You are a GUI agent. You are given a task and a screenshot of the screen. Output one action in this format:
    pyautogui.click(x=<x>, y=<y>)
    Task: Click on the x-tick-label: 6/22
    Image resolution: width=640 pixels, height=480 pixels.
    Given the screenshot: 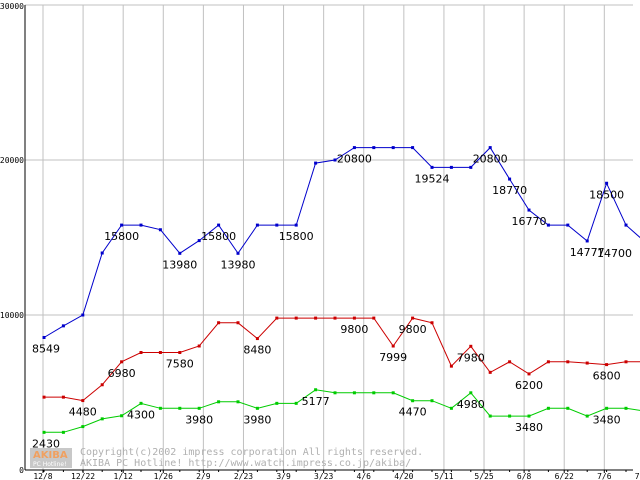 What is the action you would take?
    pyautogui.click(x=564, y=476)
    